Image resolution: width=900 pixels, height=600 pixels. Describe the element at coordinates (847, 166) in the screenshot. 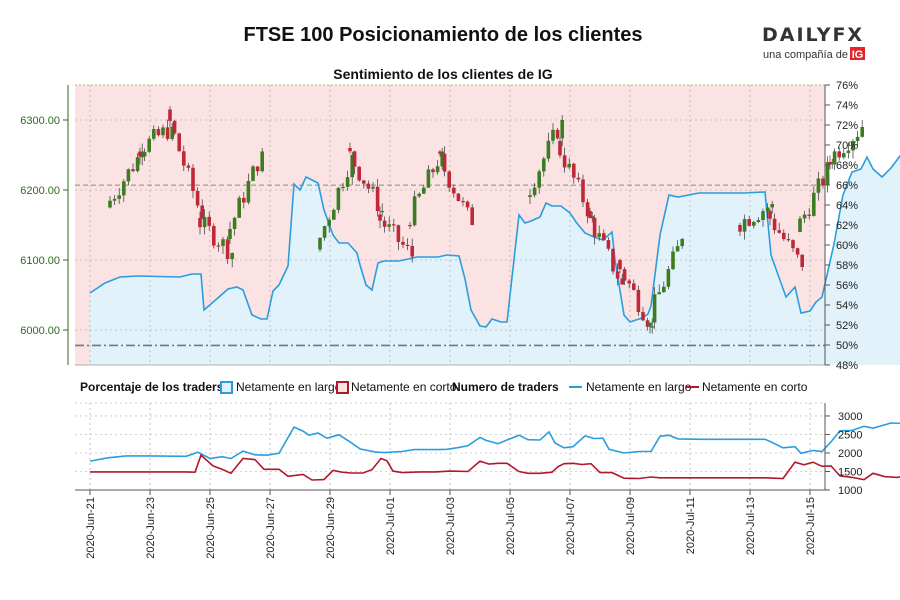

I see `sentiment-tick-label: 68%` at that location.